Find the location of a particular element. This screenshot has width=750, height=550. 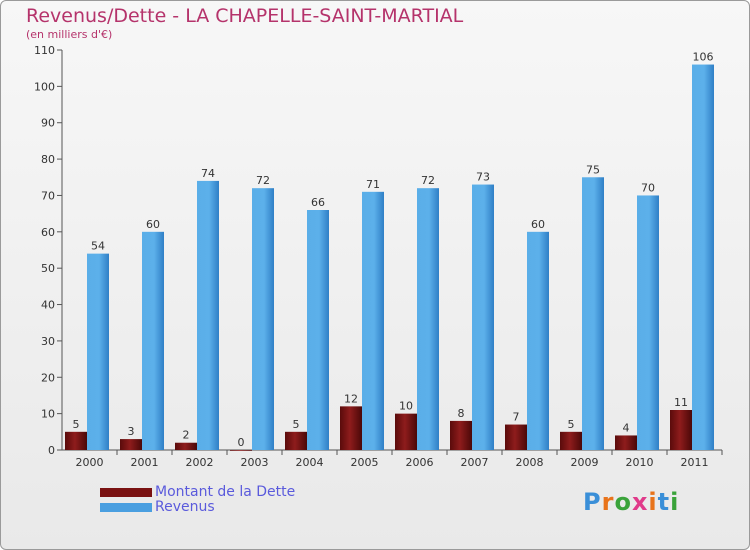

proxiti-logo: Proxiti is located at coordinates (631, 502).